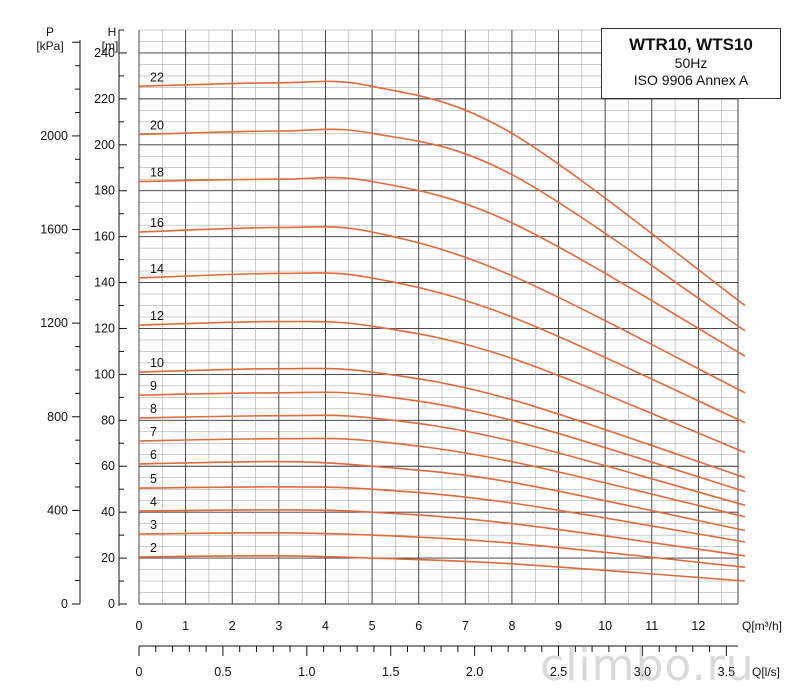 The image size is (810, 691). I want to click on q-tick-label: 6, so click(418, 626).